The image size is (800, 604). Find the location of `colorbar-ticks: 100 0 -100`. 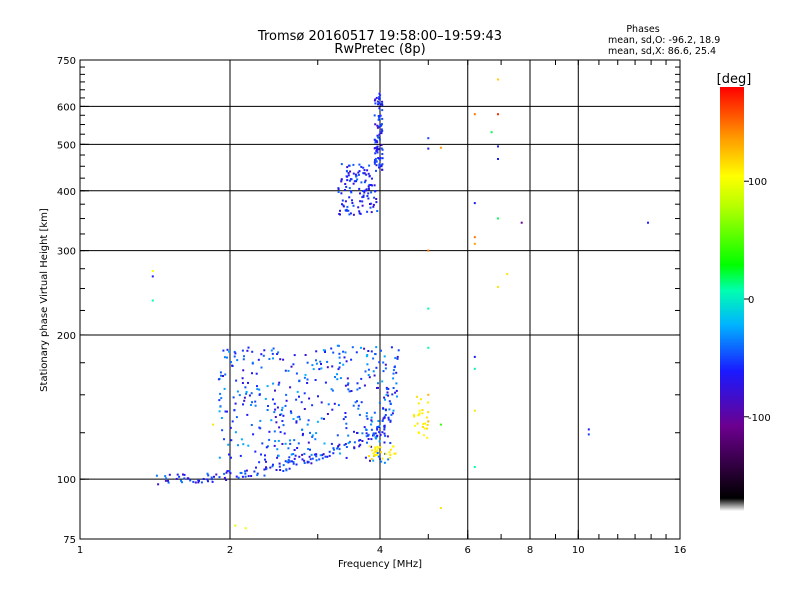

colorbar-ticks: 100 0 -100 is located at coordinates (757, 300).